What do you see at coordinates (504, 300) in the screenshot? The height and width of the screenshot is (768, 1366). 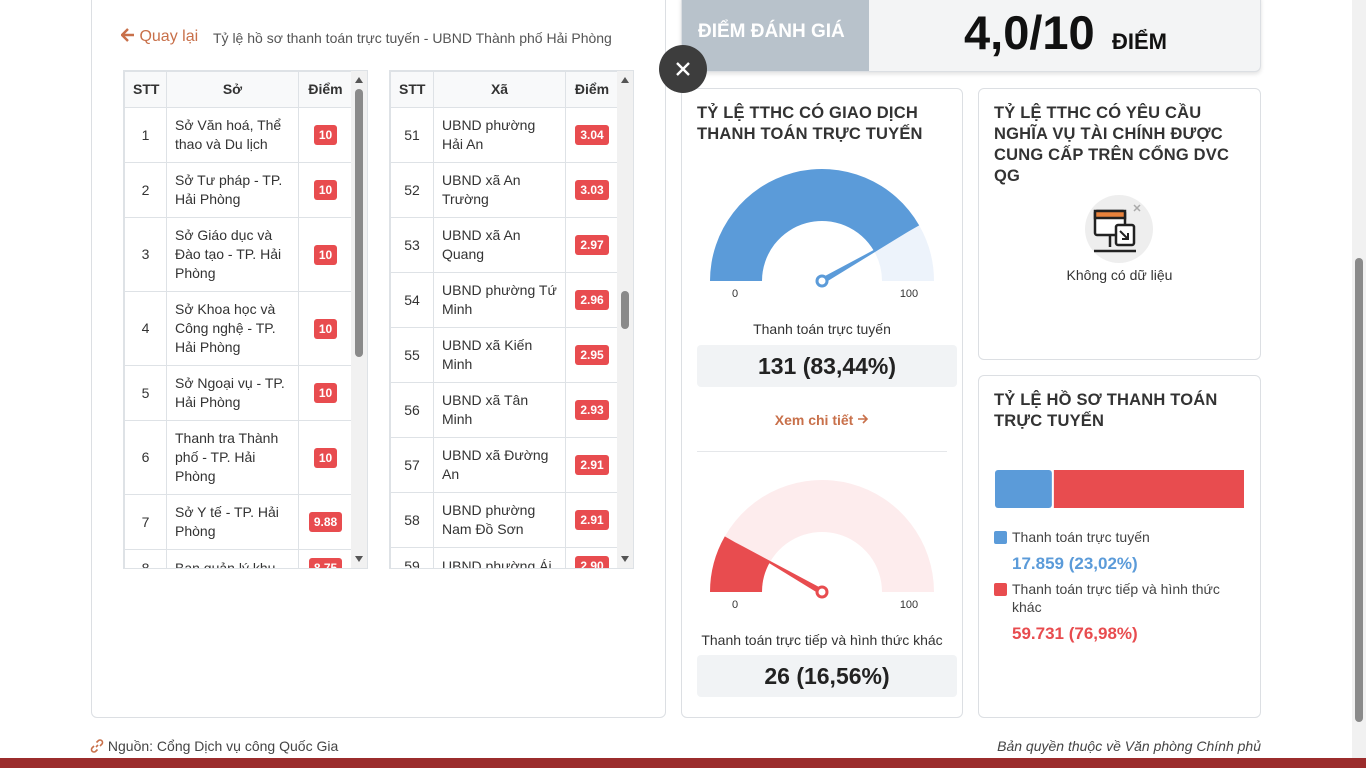 I see `table-row: 54 UBND phường Tứ Minh 2.96` at bounding box center [504, 300].